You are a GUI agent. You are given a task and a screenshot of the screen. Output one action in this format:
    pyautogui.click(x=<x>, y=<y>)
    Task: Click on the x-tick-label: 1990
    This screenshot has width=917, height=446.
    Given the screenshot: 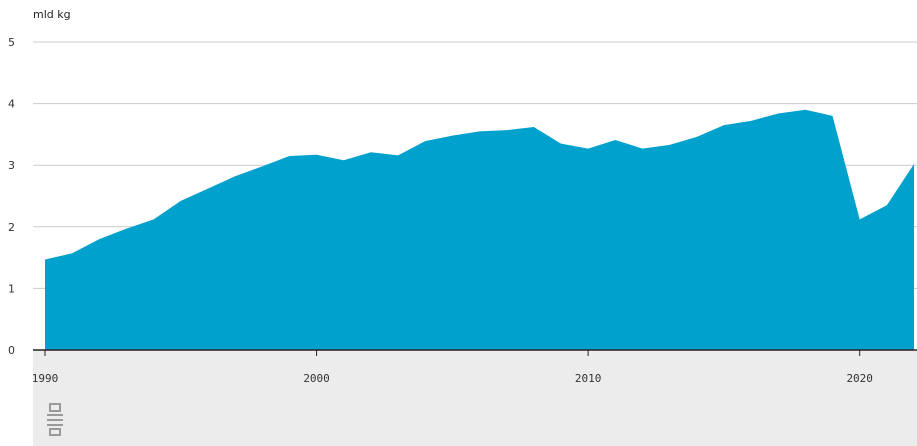 What is the action you would take?
    pyautogui.click(x=45, y=378)
    